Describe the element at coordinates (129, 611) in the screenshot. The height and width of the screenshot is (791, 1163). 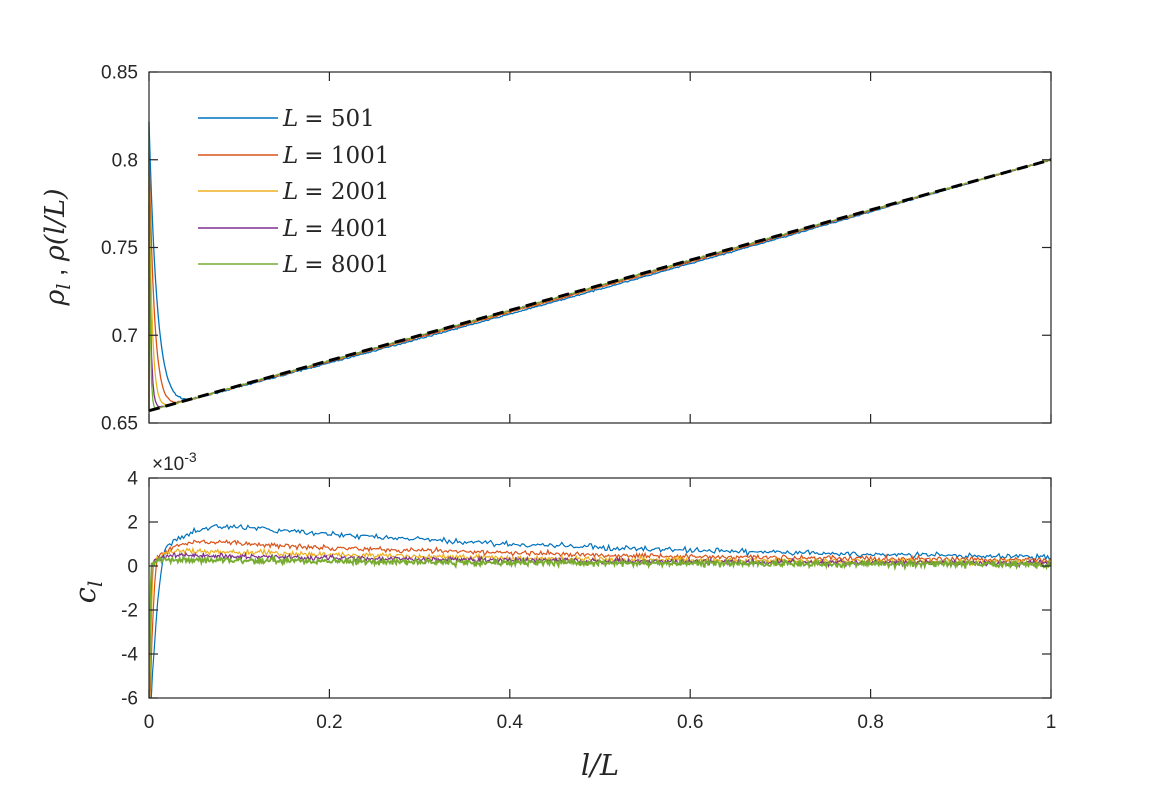
I see `bottom-ytick-label: -2` at that location.